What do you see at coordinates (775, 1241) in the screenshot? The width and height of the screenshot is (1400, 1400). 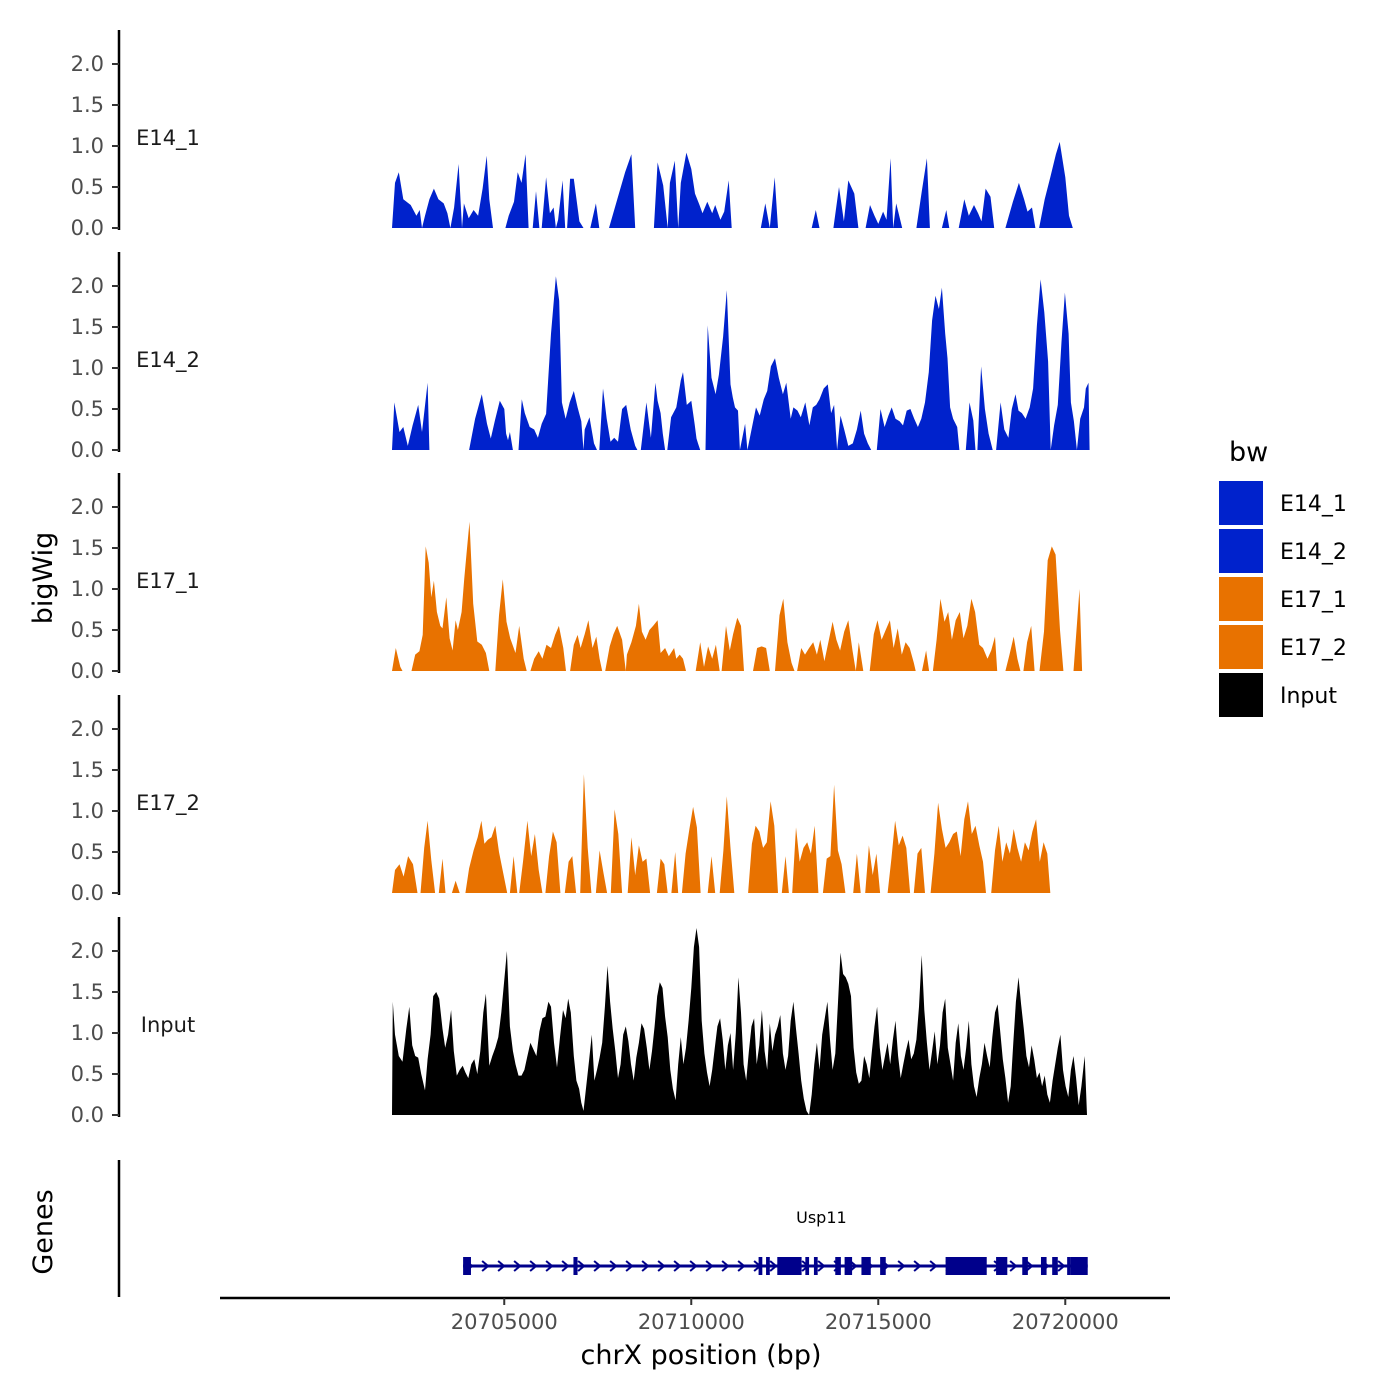 I see `gene-usp11: Usp11` at bounding box center [775, 1241].